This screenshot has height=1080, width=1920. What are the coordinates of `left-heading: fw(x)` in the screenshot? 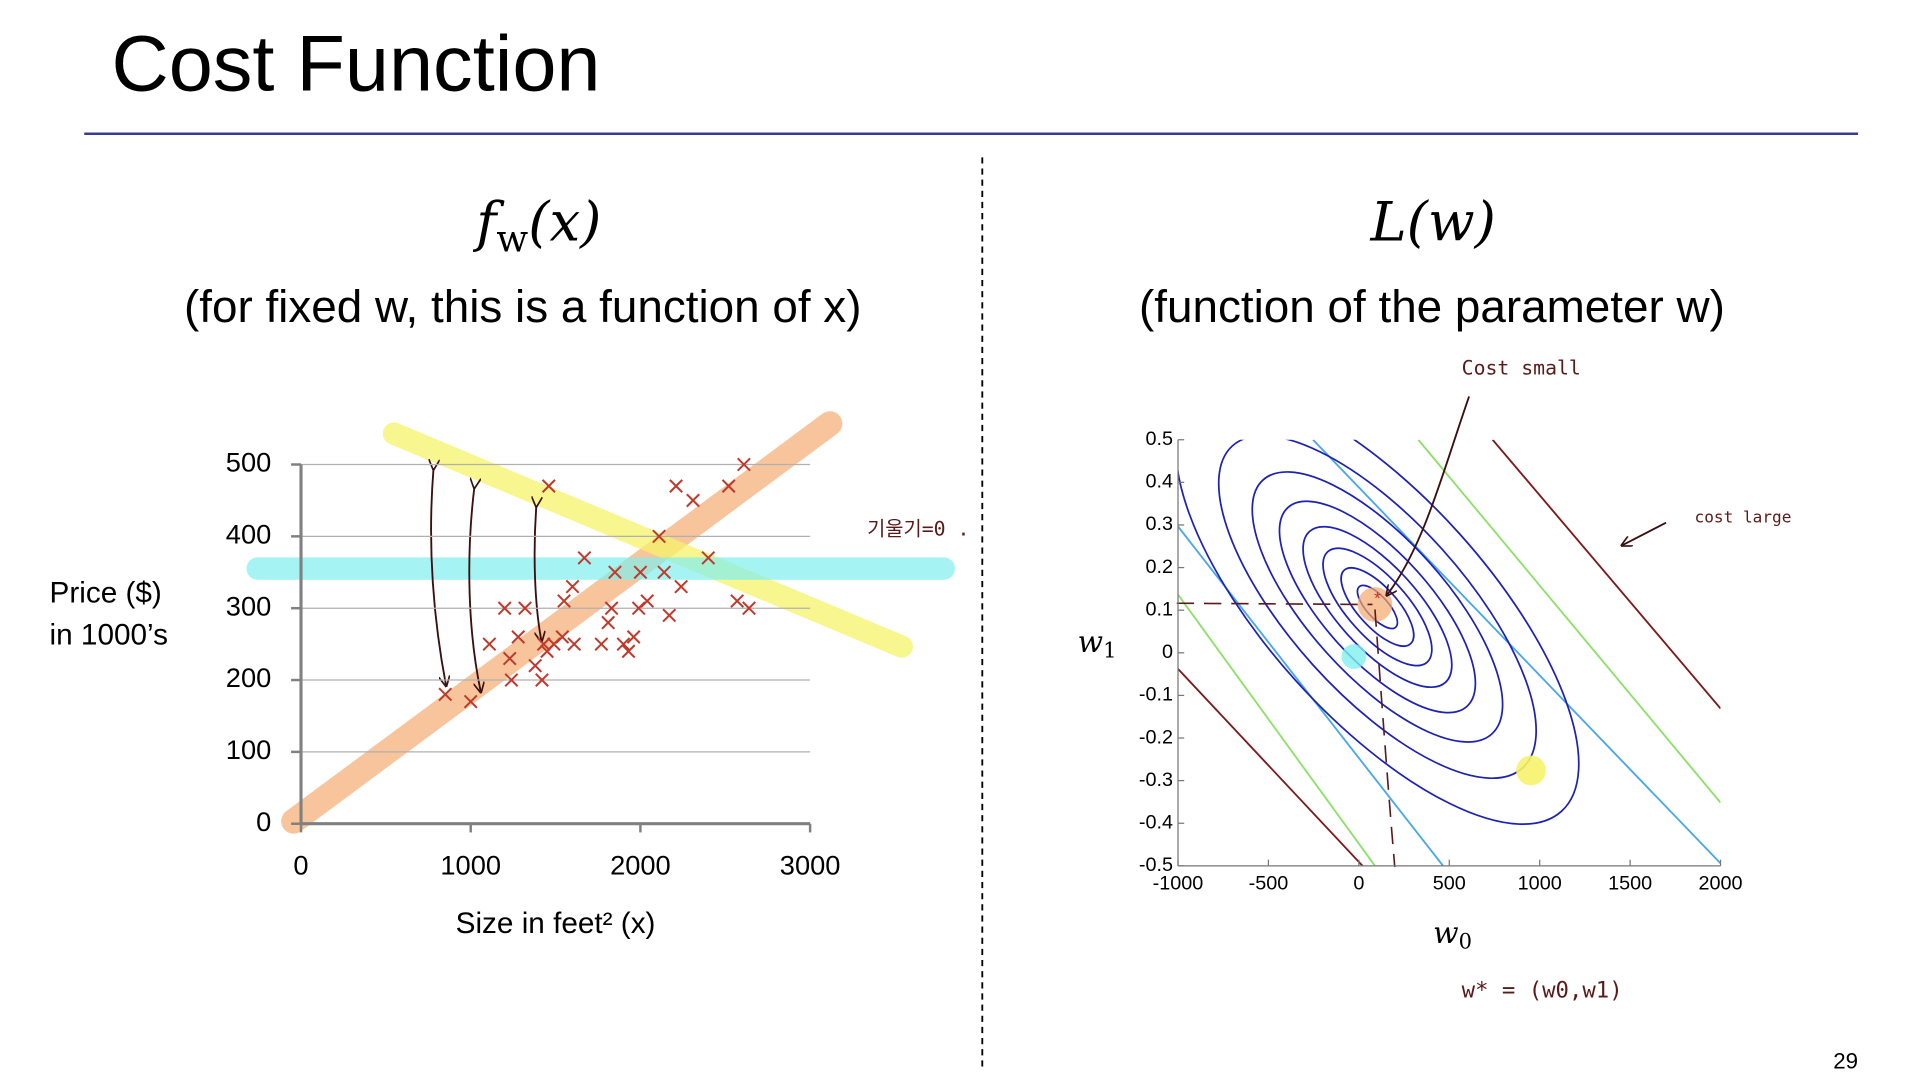 It's located at (536, 225).